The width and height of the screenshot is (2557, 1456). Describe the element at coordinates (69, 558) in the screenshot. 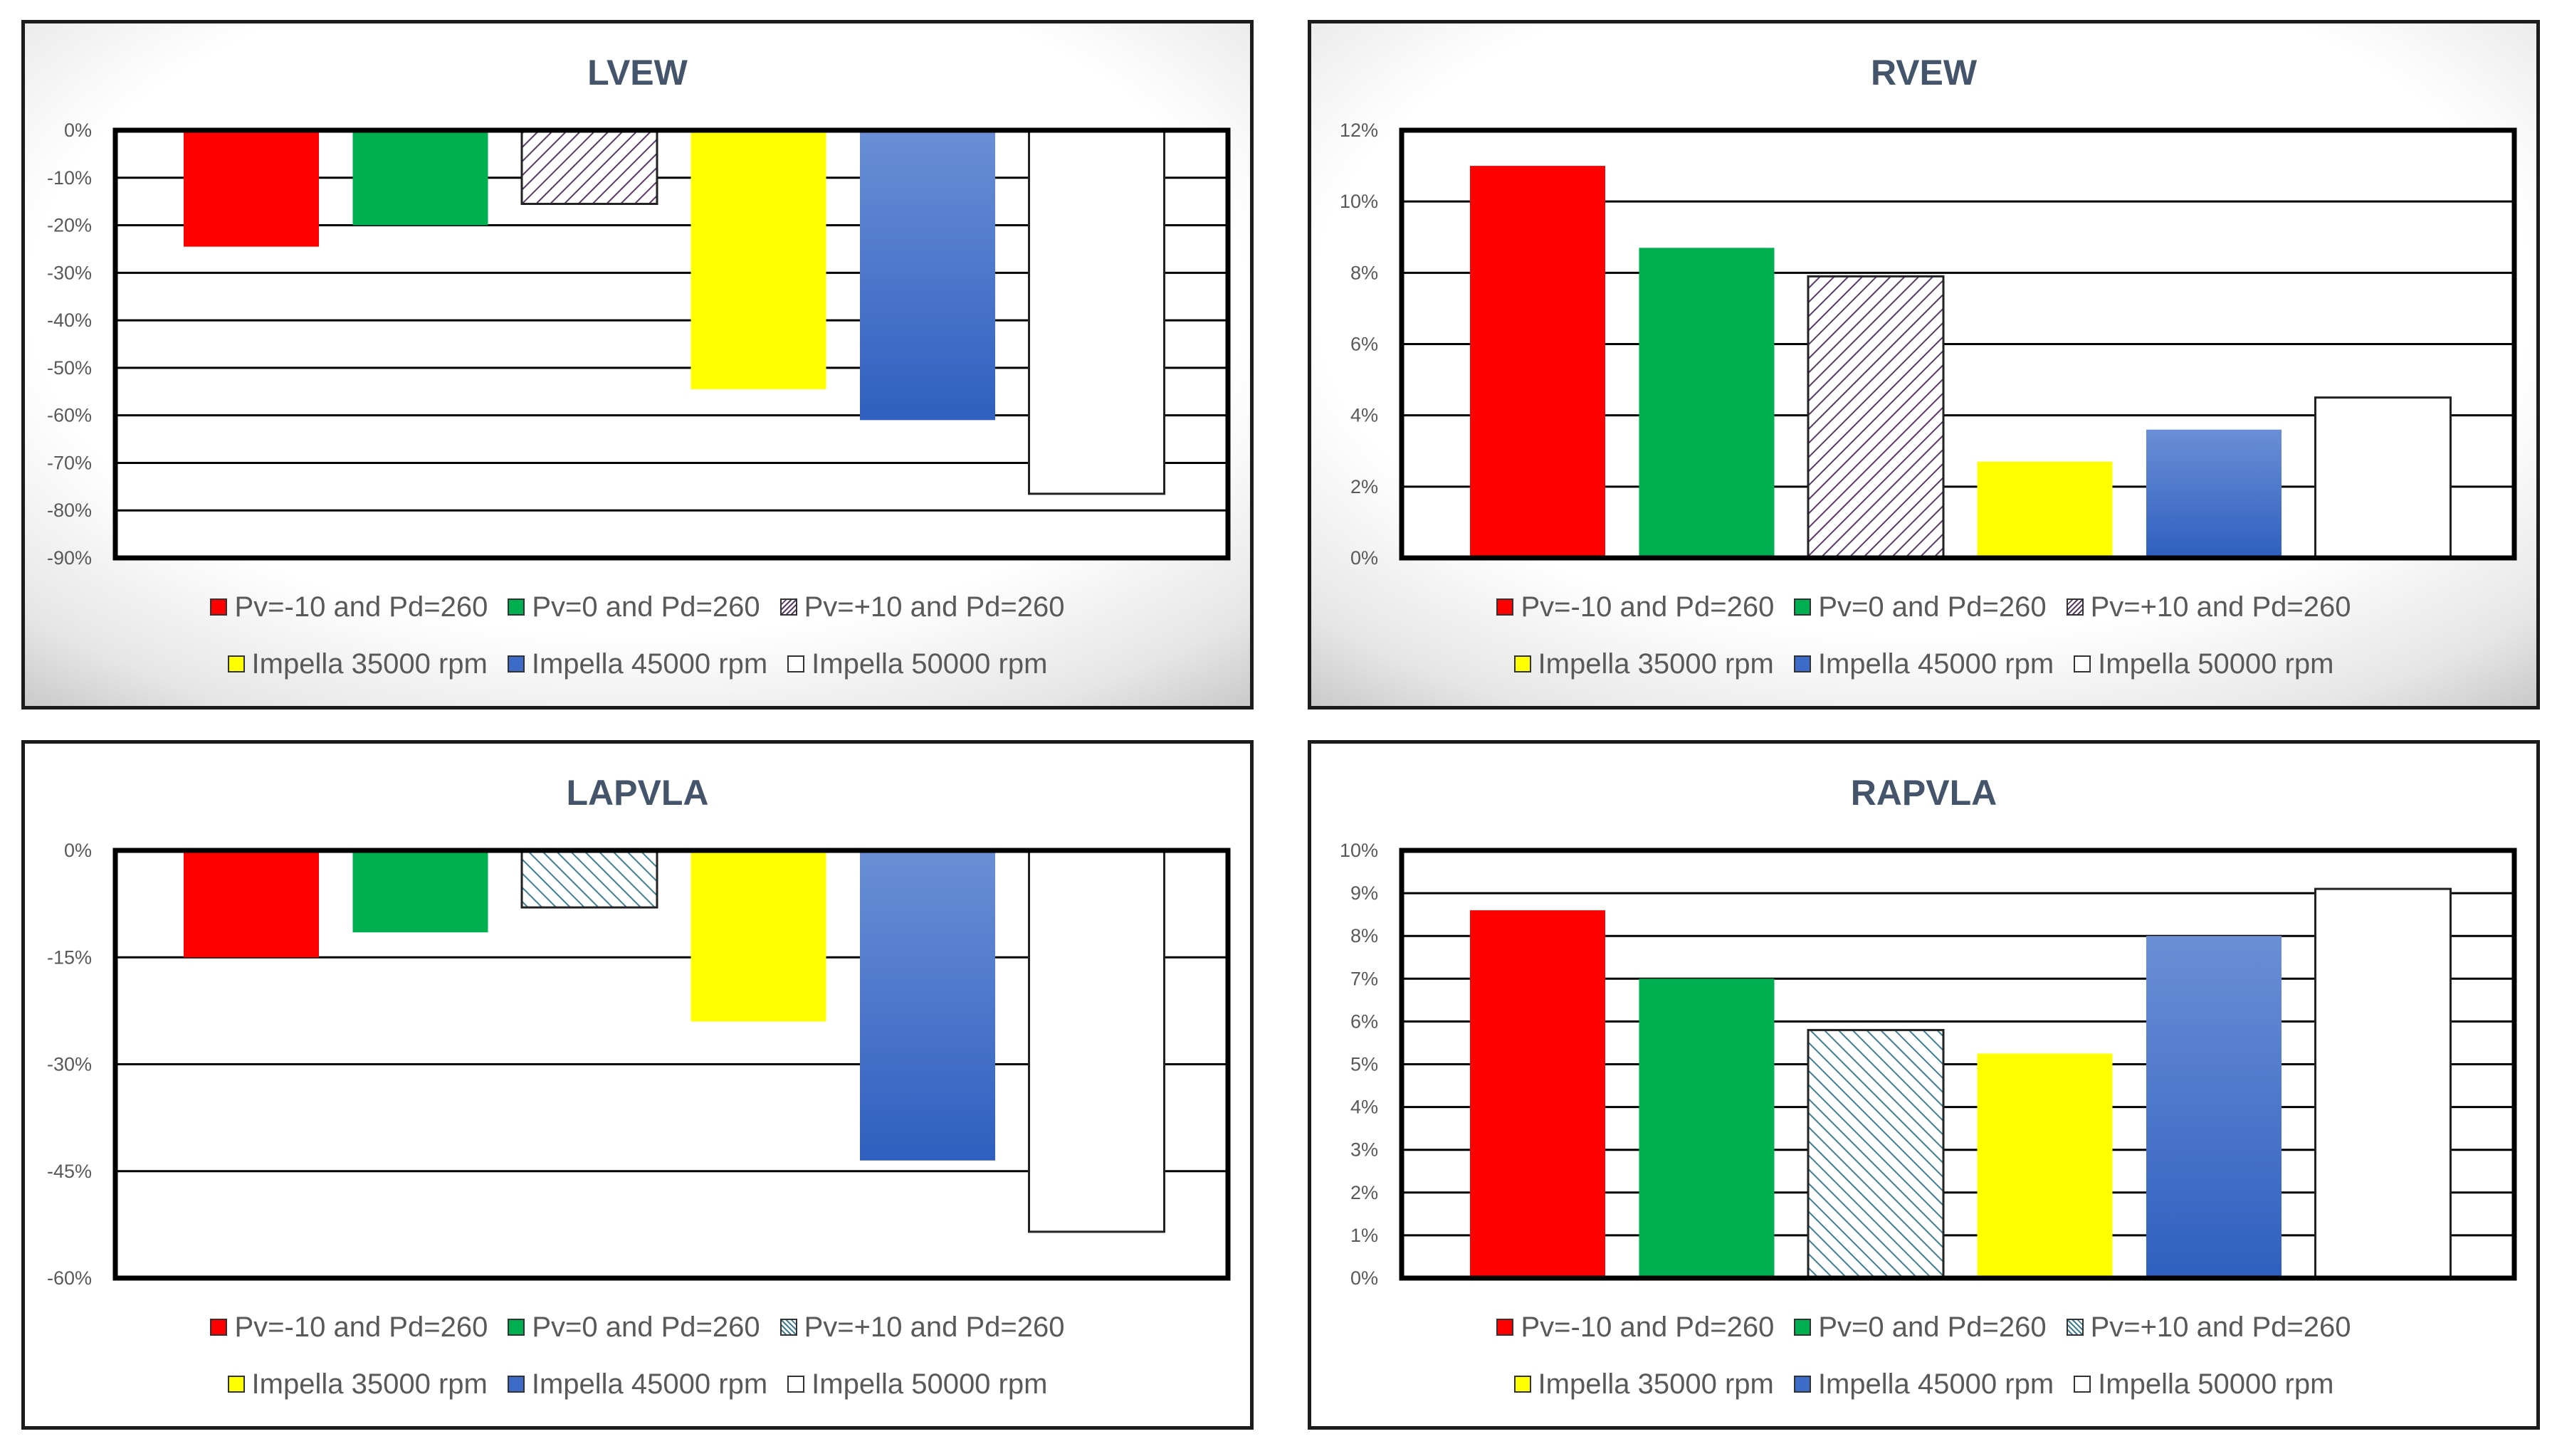

I see `y-tick-label: -90%` at that location.